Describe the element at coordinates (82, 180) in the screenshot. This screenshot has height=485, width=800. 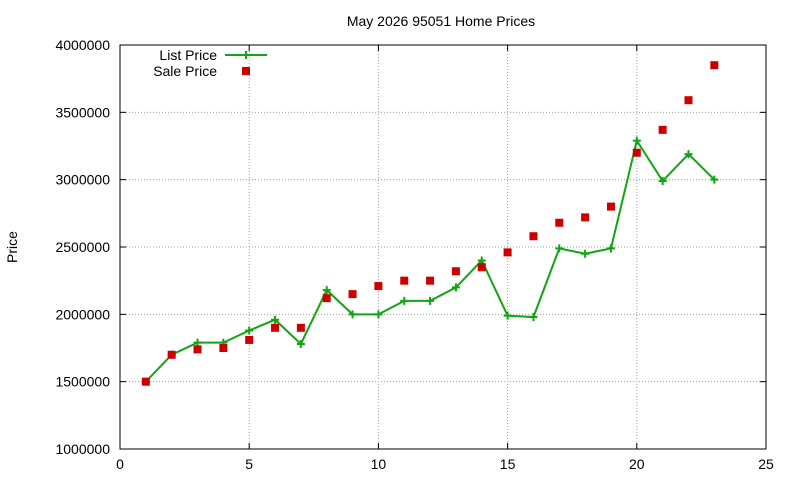
I see `y-tick-label: 3000000` at that location.